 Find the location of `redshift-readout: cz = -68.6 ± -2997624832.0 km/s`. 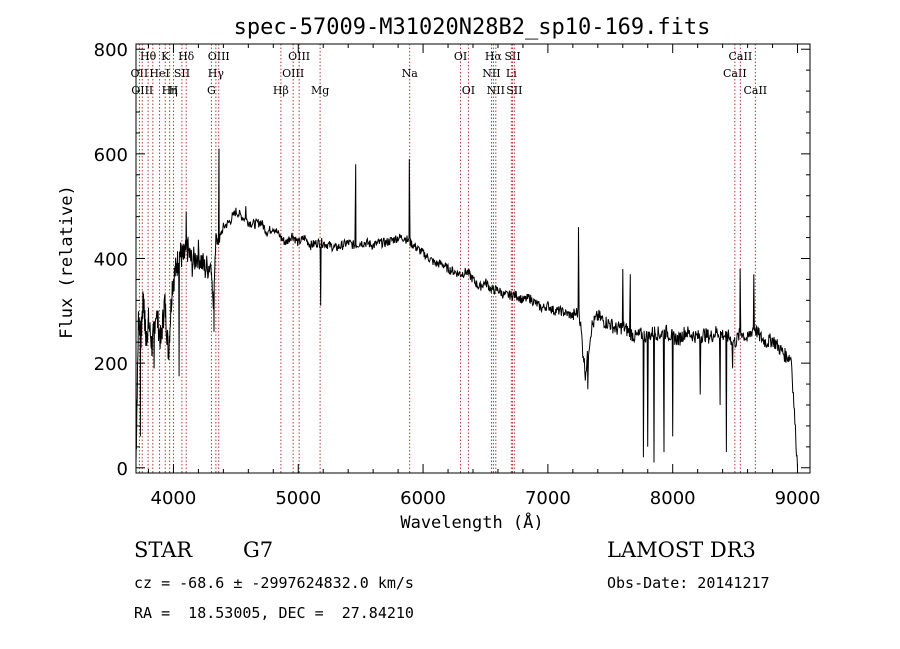

redshift-readout: cz = -68.6 ± -2997624832.0 km/s is located at coordinates (274, 583).